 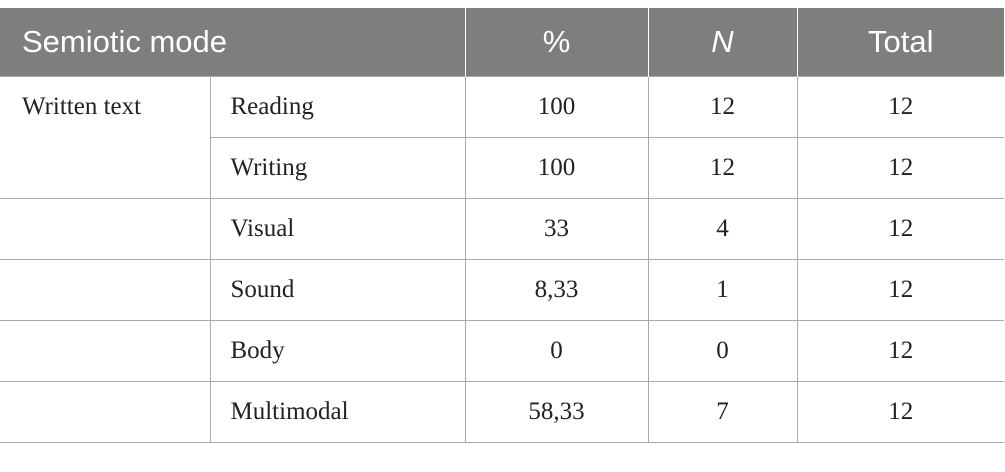 I want to click on table-row: Writing 100 12 12, so click(x=502, y=168).